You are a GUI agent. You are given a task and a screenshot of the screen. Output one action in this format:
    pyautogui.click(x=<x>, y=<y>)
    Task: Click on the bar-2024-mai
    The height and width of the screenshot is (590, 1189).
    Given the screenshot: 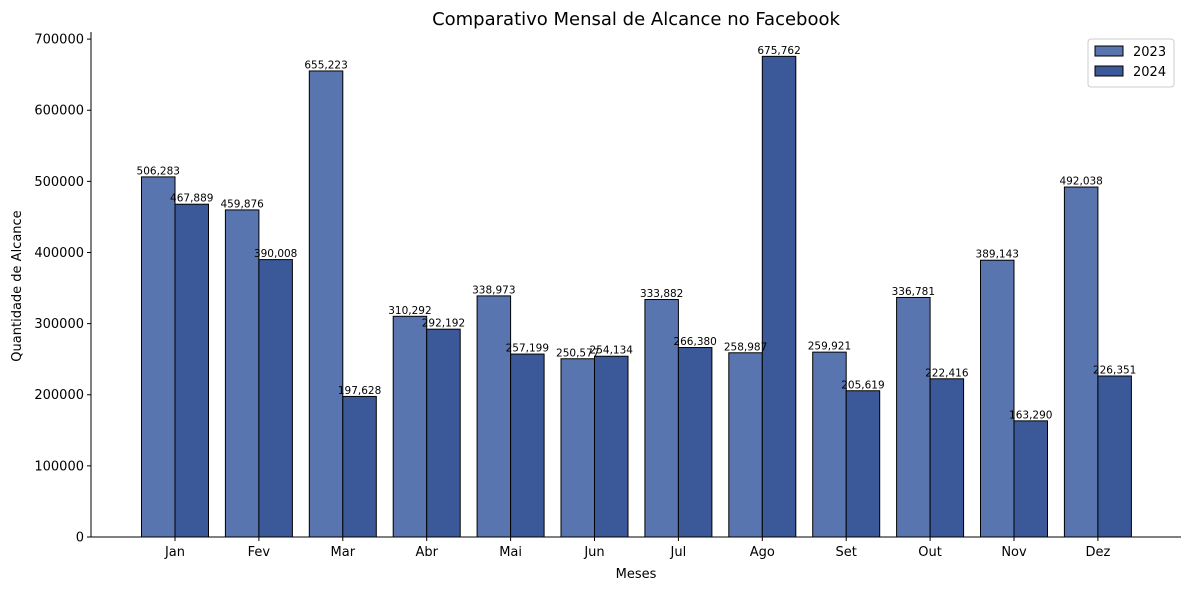 What is the action you would take?
    pyautogui.click(x=527, y=445)
    